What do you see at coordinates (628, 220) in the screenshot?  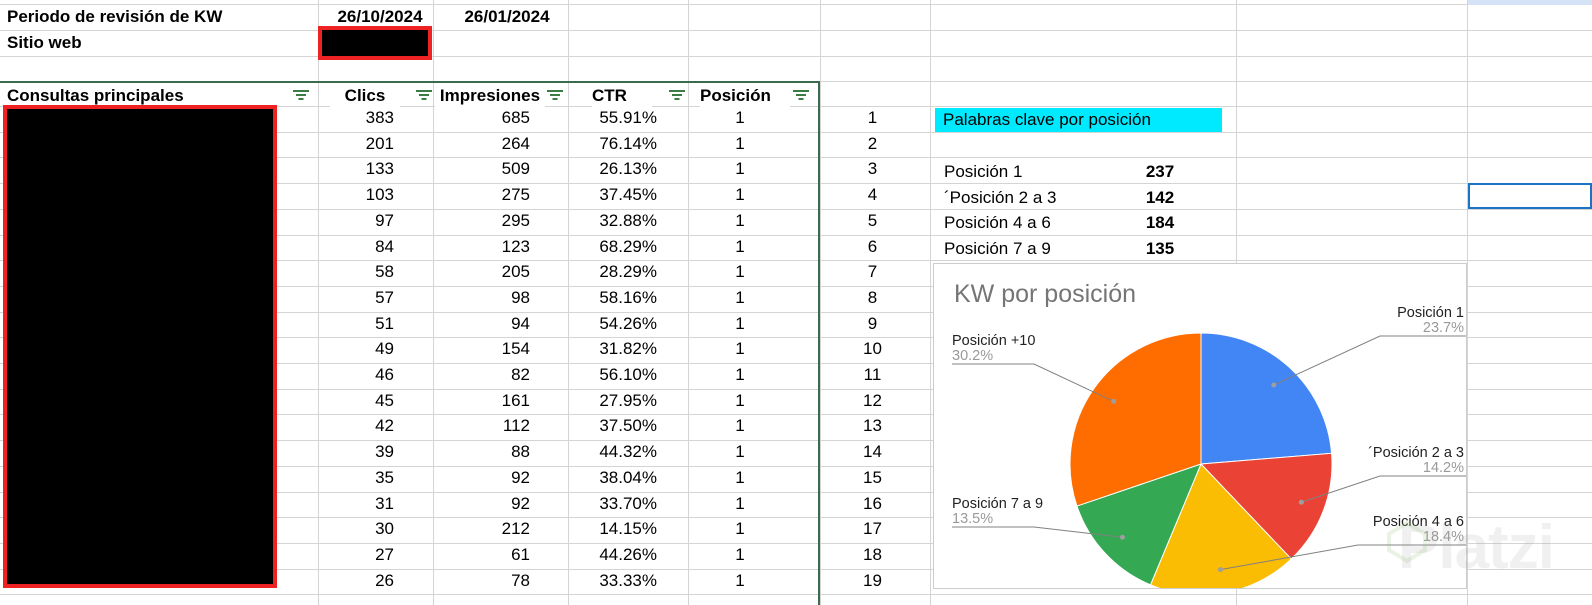 I see `table-cell-ctr: 32.88%` at bounding box center [628, 220].